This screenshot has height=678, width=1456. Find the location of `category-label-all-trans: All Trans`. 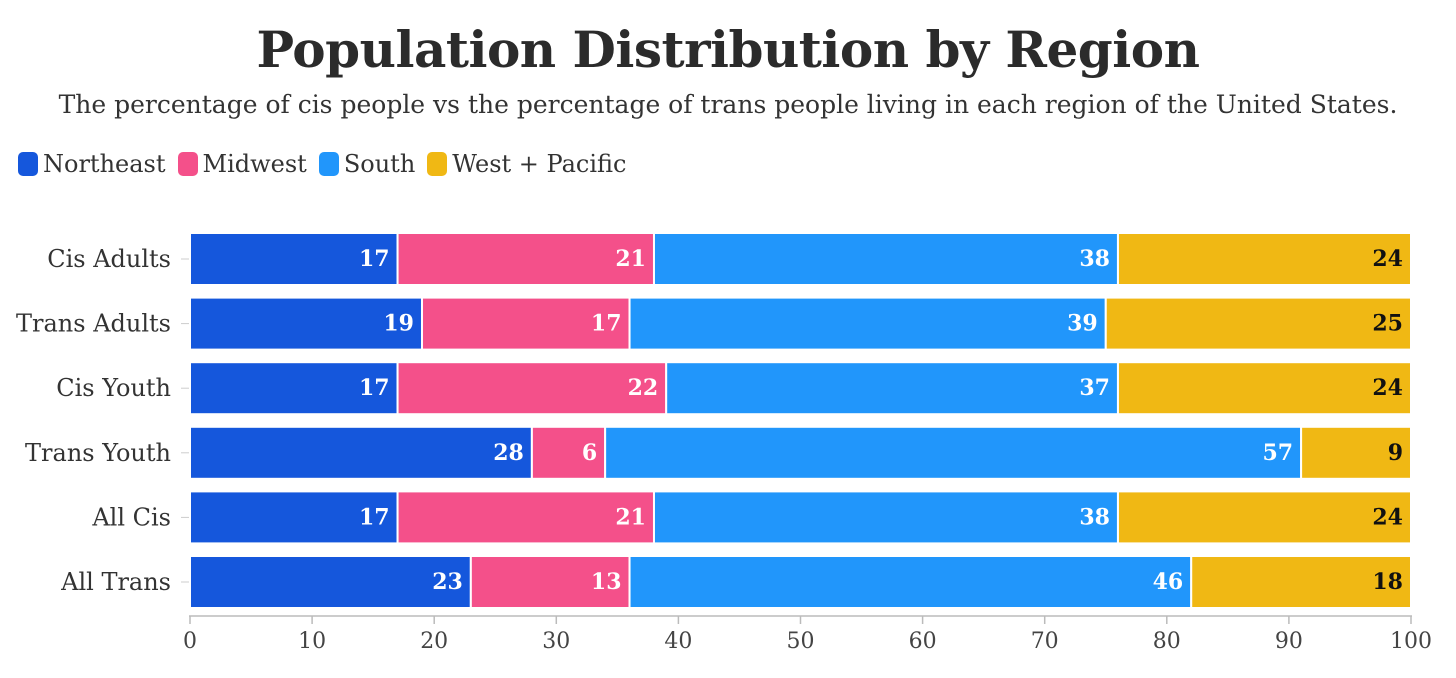

category-label-all-trans: All Trans is located at coordinates (115, 582).